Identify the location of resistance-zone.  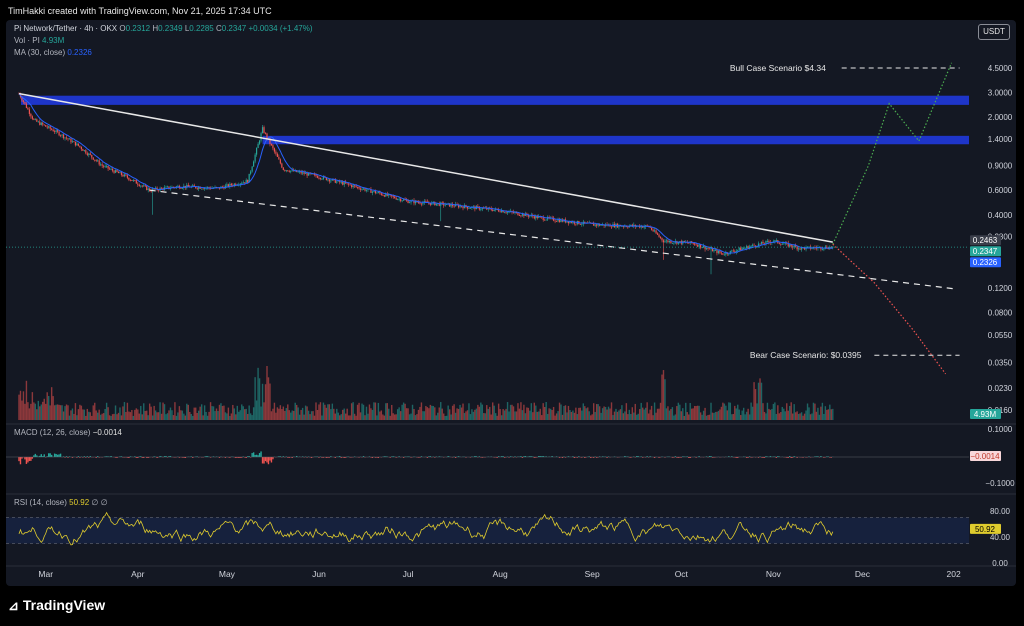
(495, 100).